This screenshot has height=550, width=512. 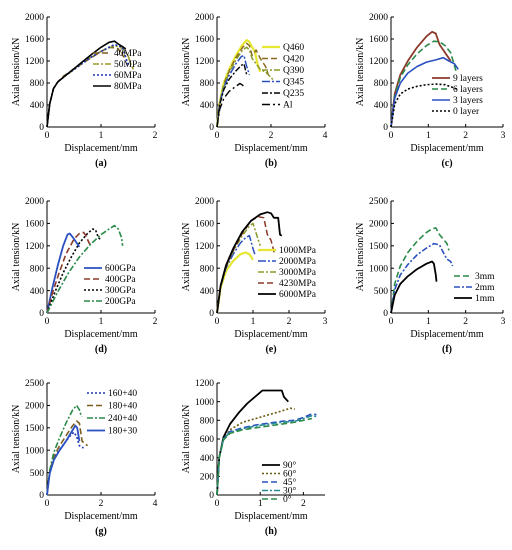 I want to click on legend-entry: Q390, so click(x=293, y=71).